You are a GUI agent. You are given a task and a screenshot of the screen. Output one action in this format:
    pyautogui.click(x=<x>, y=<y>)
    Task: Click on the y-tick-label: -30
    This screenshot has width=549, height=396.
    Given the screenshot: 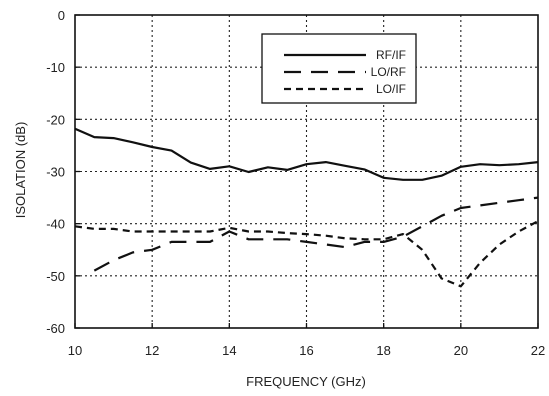 What is the action you would take?
    pyautogui.click(x=55, y=172)
    